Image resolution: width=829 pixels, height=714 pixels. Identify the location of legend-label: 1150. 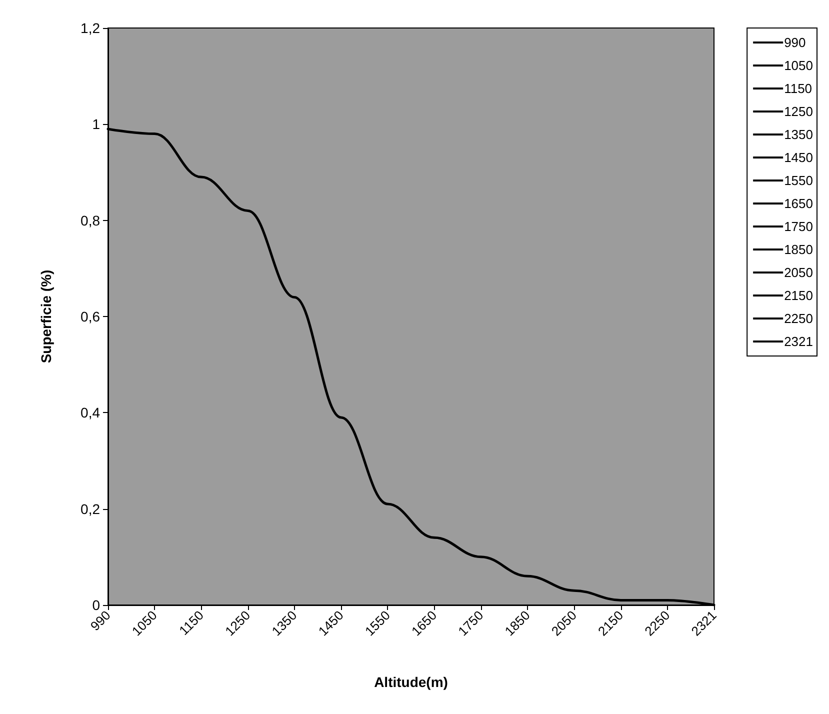
(798, 88).